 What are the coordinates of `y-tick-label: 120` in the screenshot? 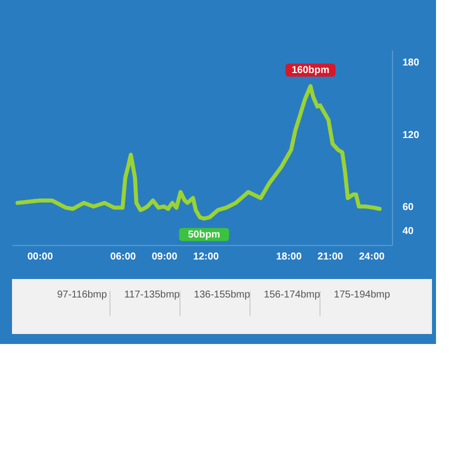 It's located at (411, 135).